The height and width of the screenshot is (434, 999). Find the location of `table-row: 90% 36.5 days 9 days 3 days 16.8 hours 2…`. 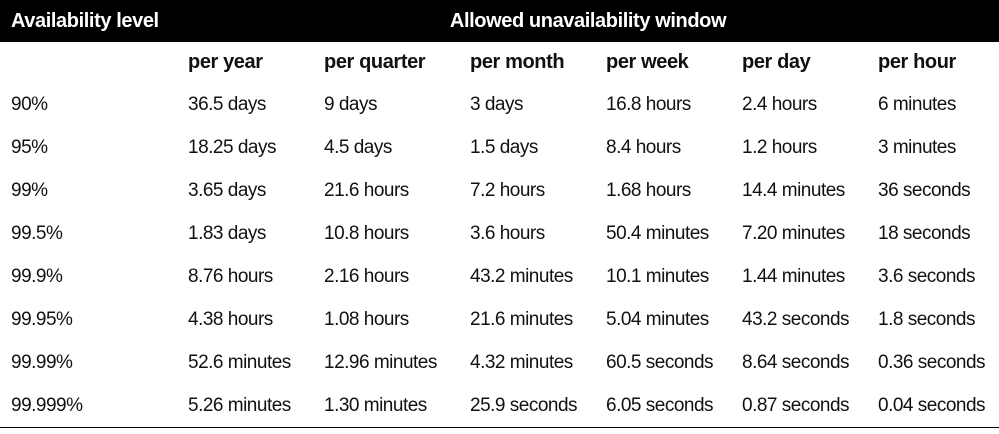

table-row: 90% 36.5 days 9 days 3 days 16.8 hours 2… is located at coordinates (499, 104).